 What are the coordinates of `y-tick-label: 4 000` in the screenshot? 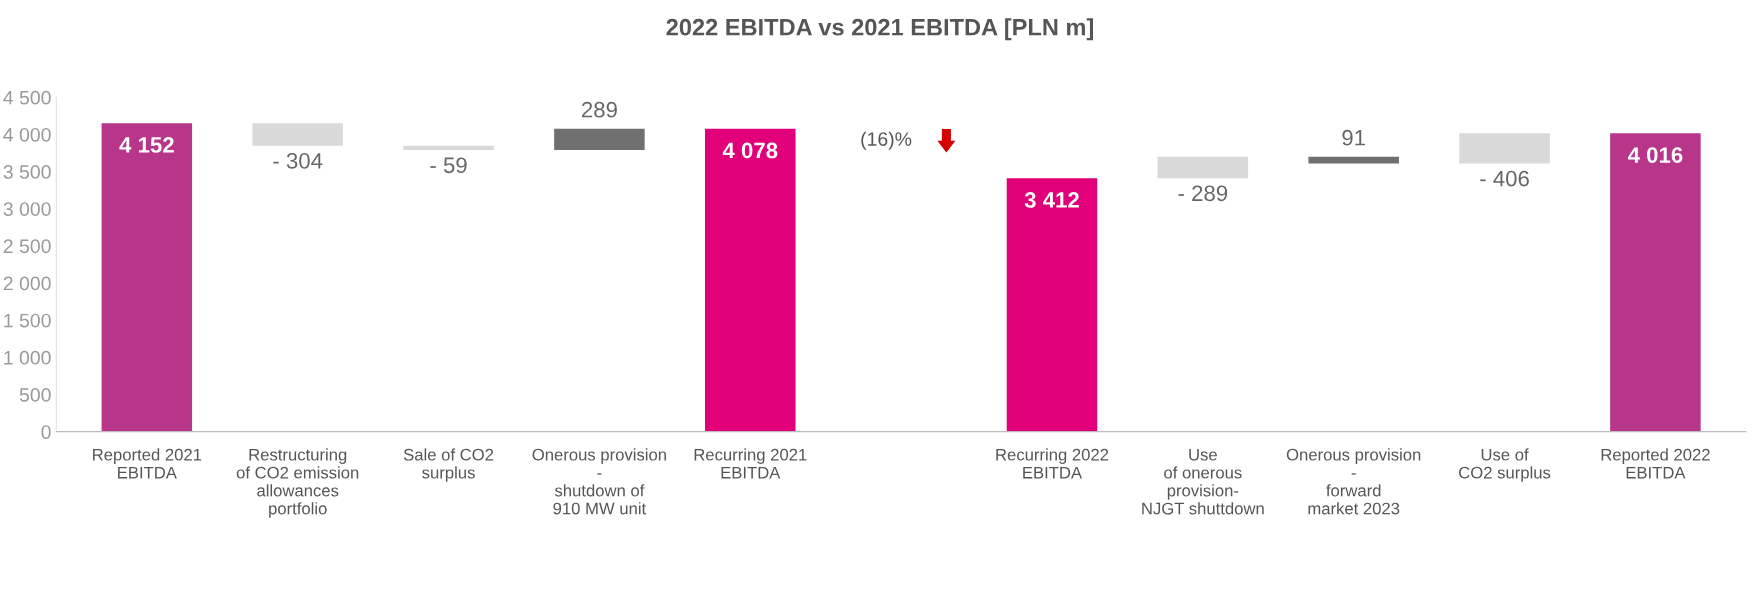 It's located at (27, 134).